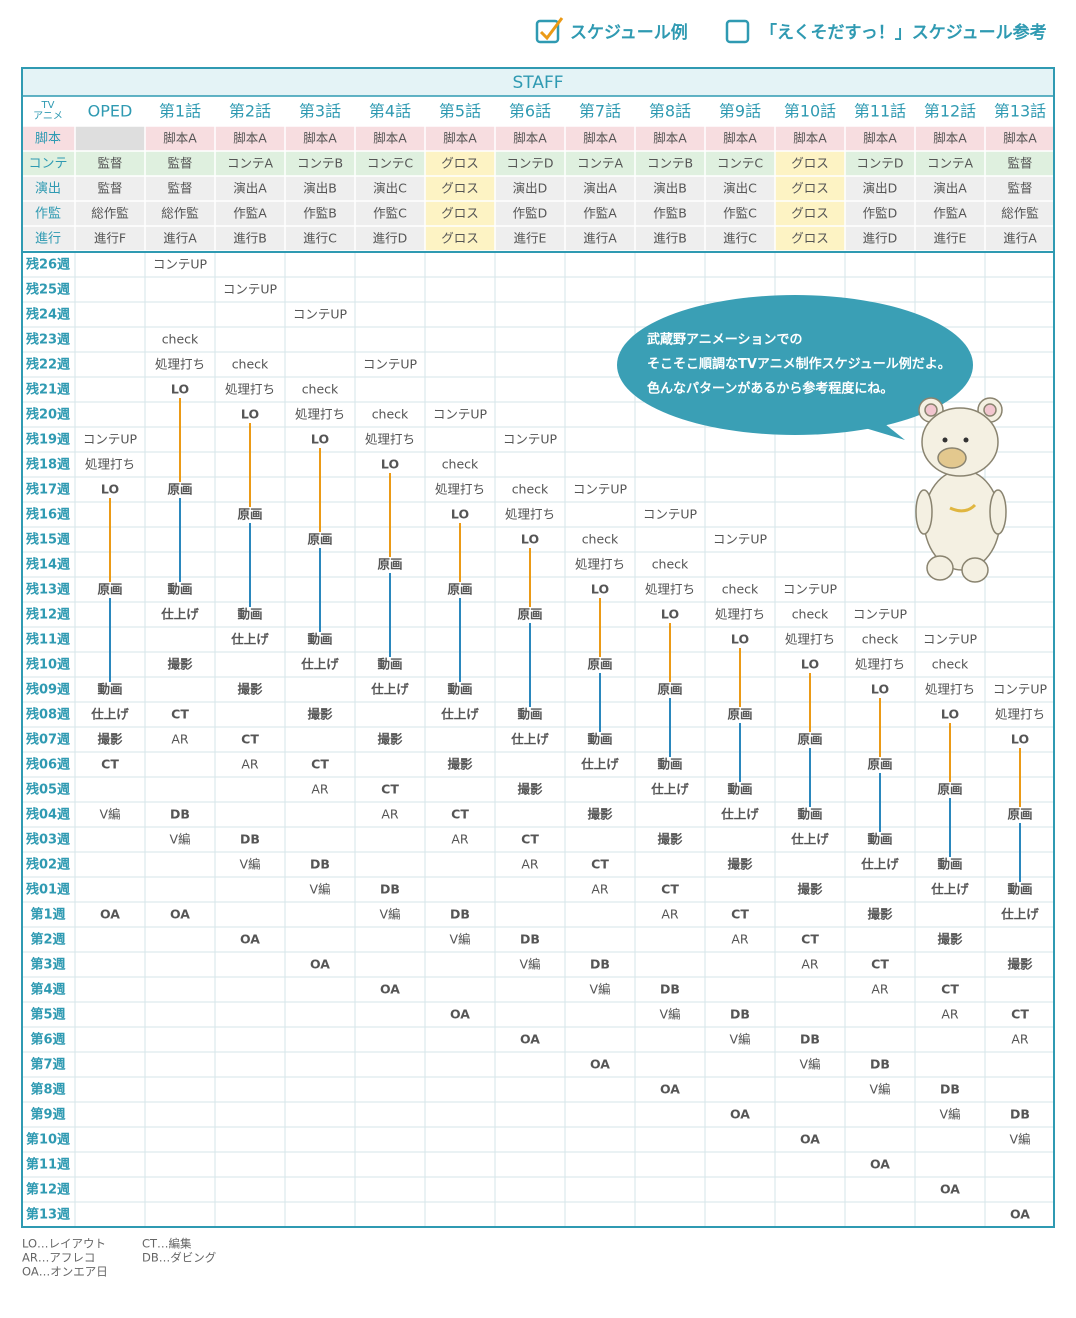  What do you see at coordinates (47, 1115) in the screenshot?
I see `week-label: 第9週` at bounding box center [47, 1115].